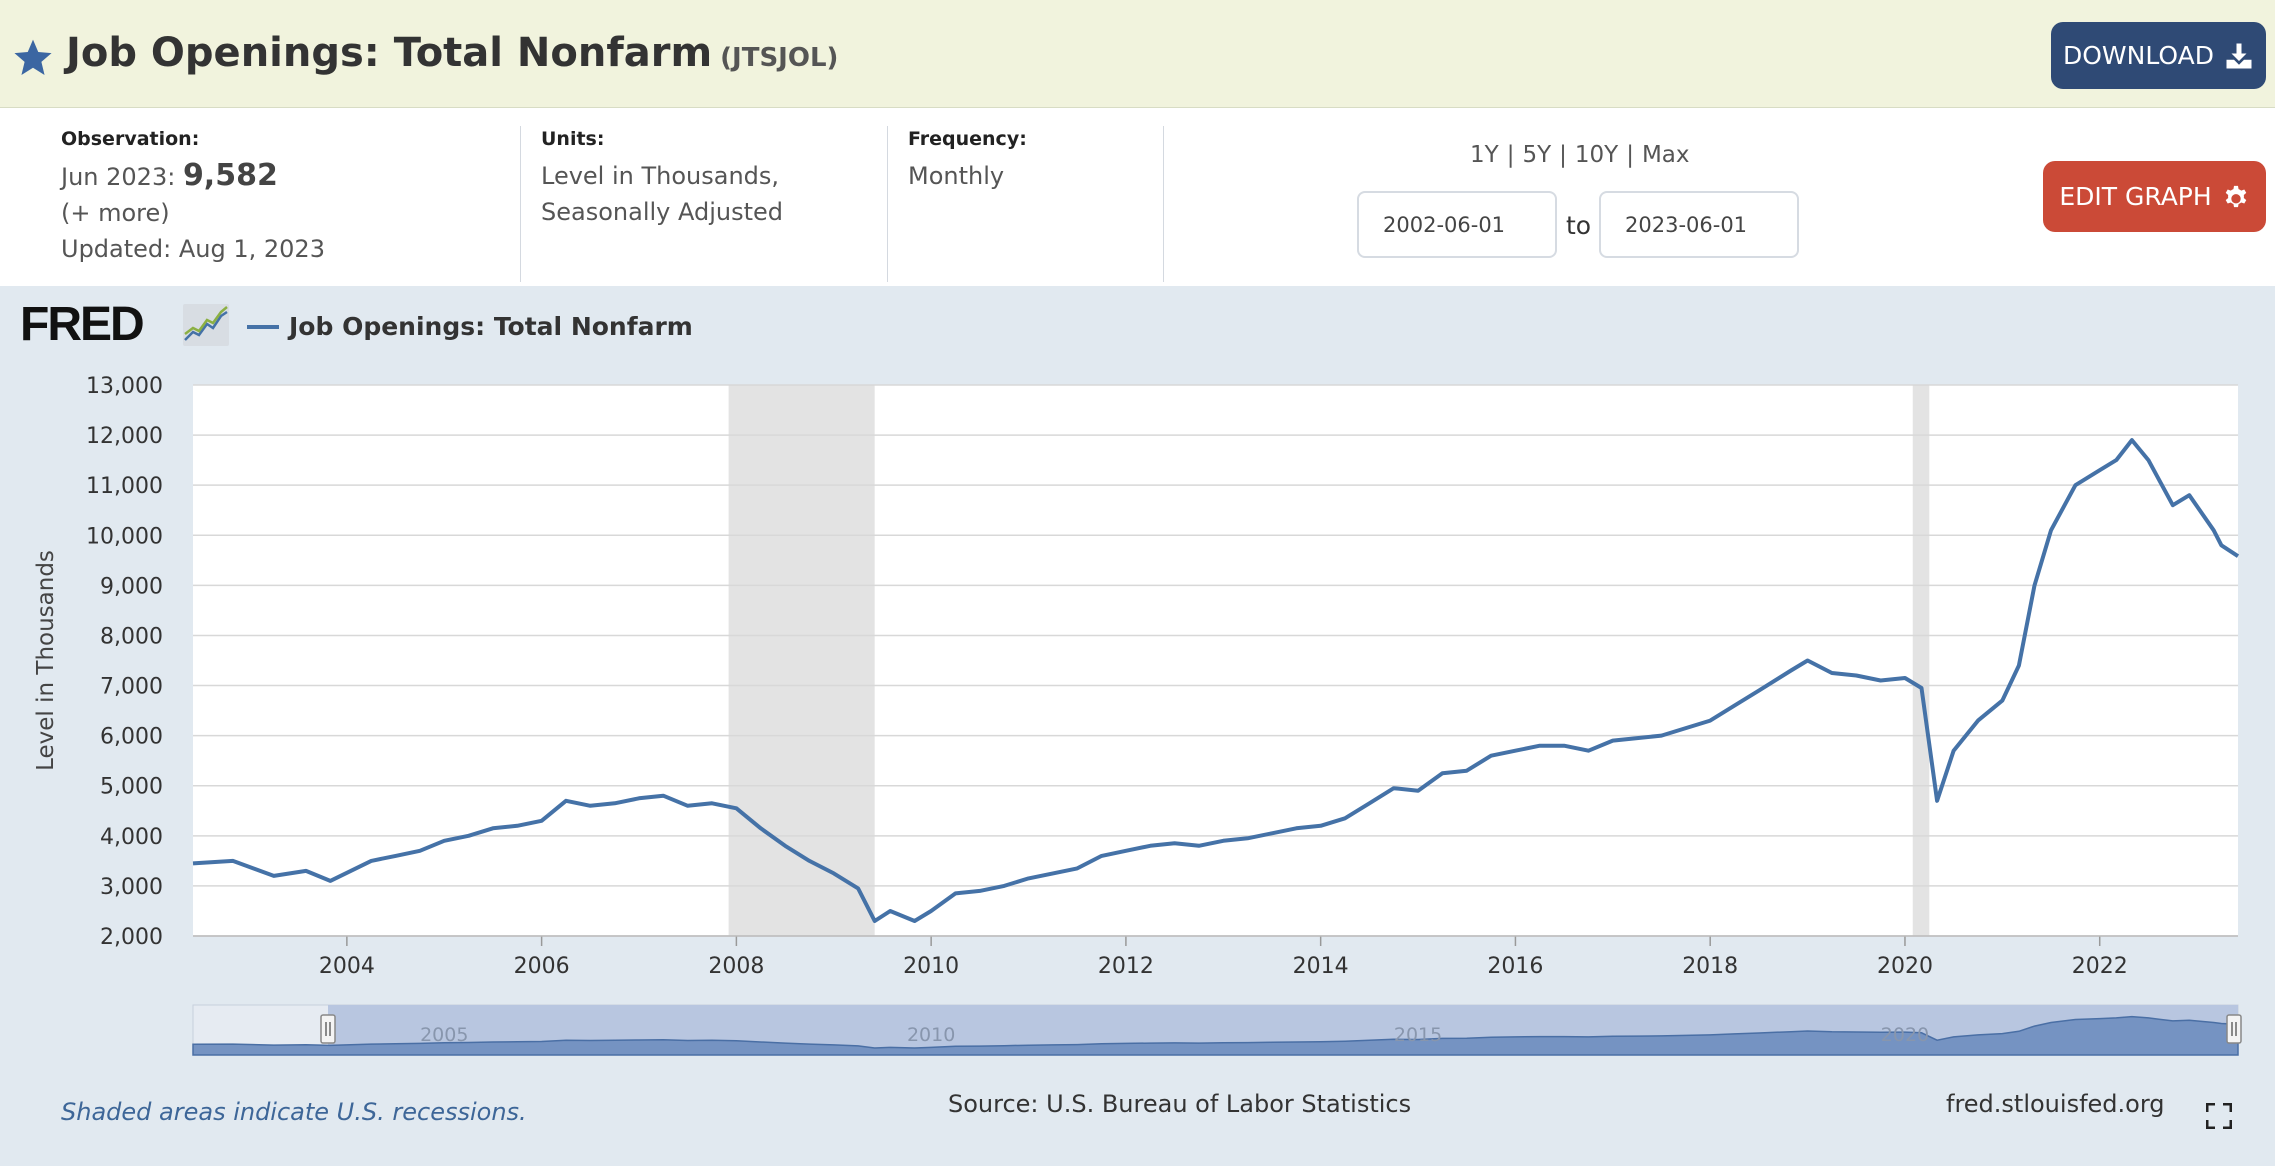 Image resolution: width=2275 pixels, height=1166 pixels. What do you see at coordinates (662, 212) in the screenshot?
I see `units-line-2: Seasonally Adjusted` at bounding box center [662, 212].